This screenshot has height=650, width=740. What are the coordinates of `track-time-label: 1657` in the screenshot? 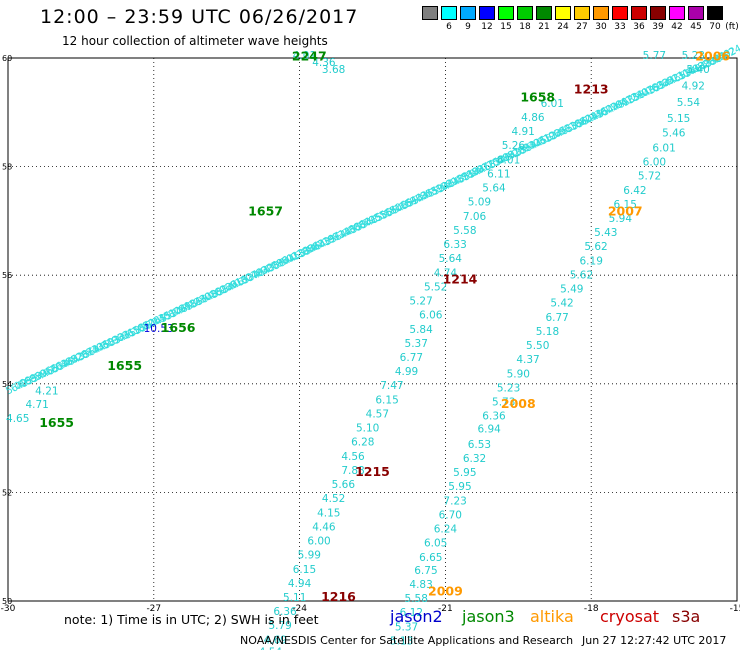 It's located at (265, 210).